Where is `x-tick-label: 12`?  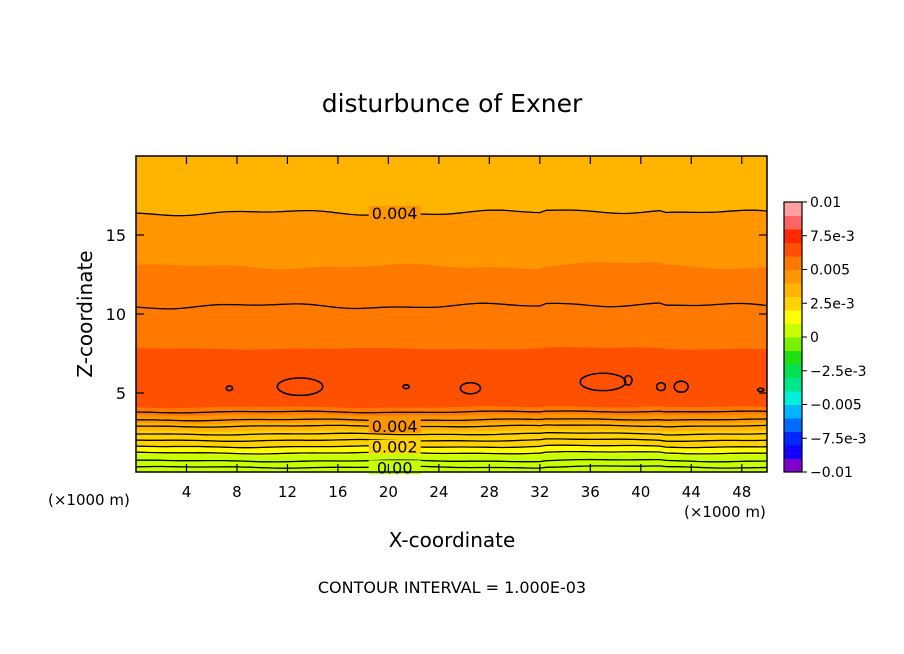 x-tick-label: 12 is located at coordinates (287, 492).